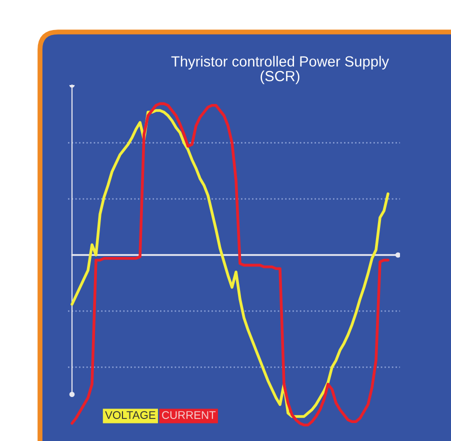 Image resolution: width=451 pixels, height=441 pixels. Describe the element at coordinates (189, 415) in the screenshot. I see `text: CURRENT` at that location.